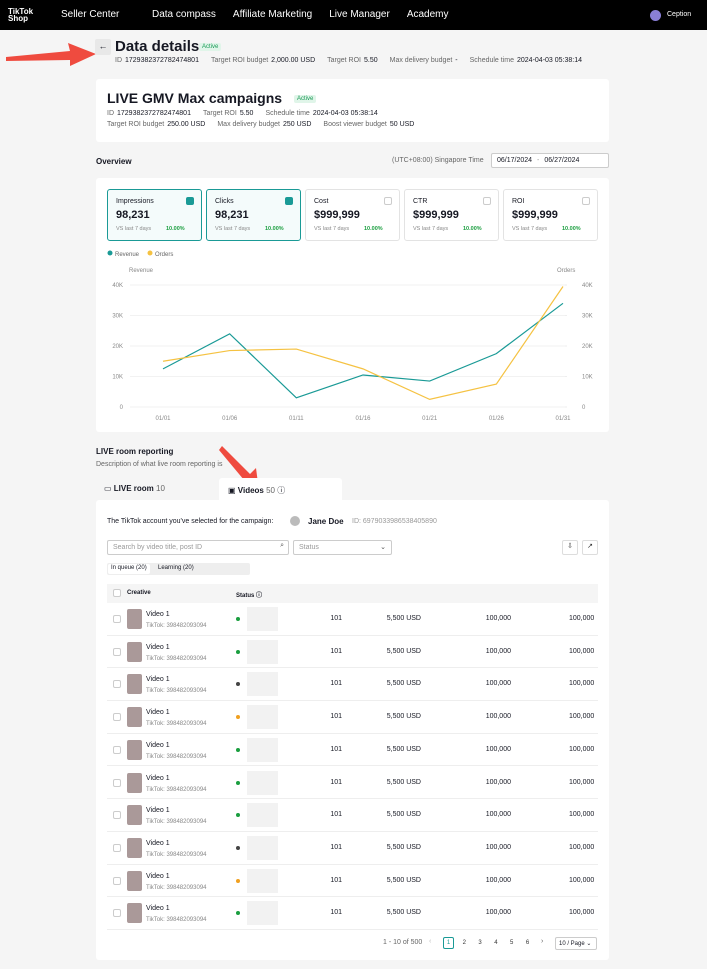  Describe the element at coordinates (309, 547) in the screenshot. I see `status-placeholder: Status` at that location.